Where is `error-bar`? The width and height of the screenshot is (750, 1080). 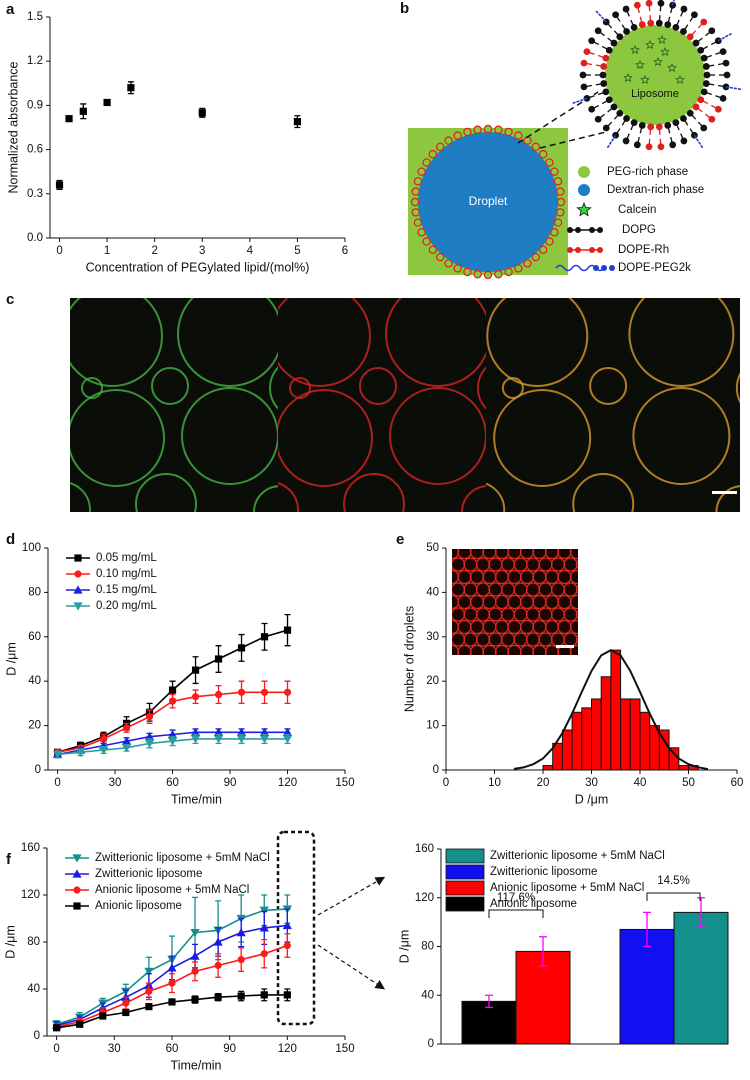
error-bar is located at coordinates (647, 929).